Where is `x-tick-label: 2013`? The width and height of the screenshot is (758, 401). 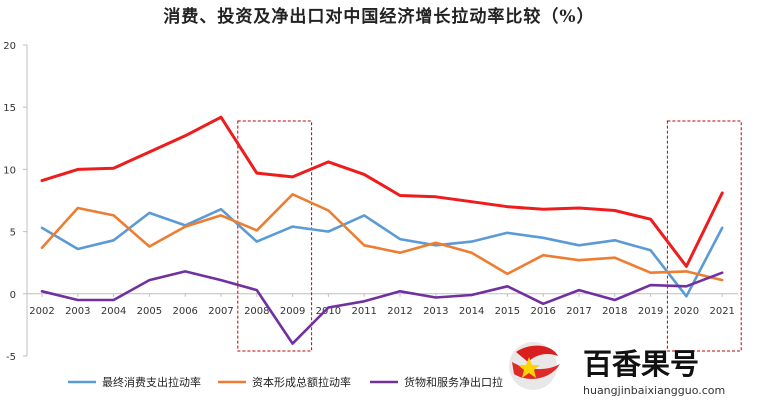 x-tick-label: 2013 is located at coordinates (435, 311).